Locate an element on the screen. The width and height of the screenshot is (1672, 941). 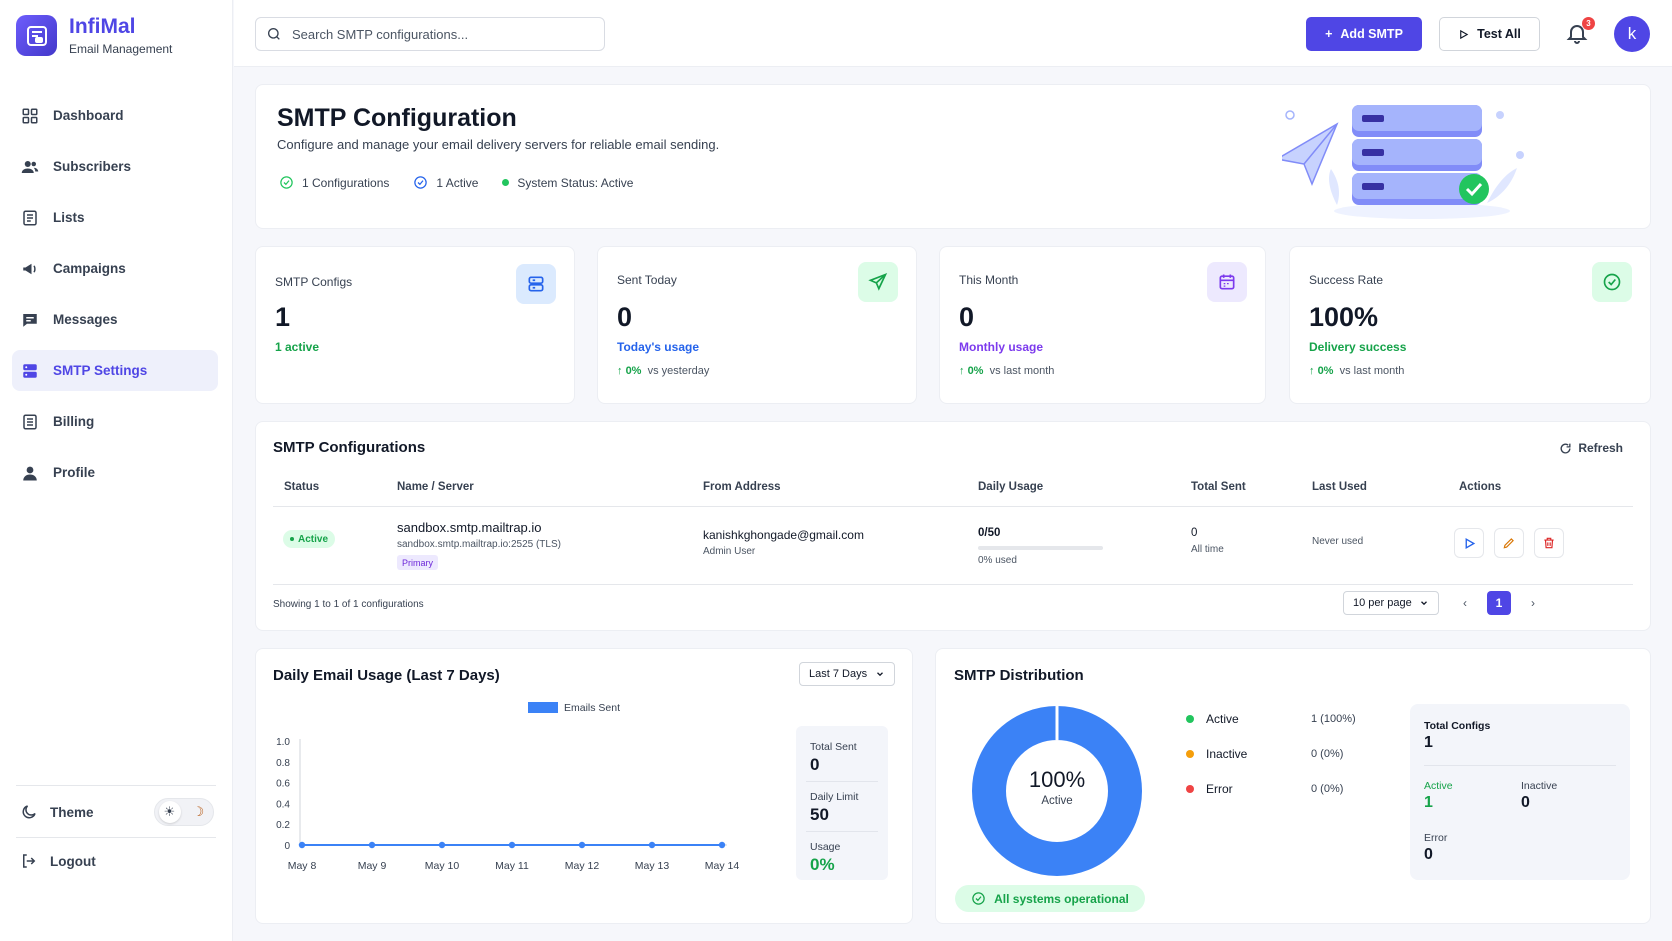
add-smtp-button: + Add SMTP is located at coordinates (1364, 34).